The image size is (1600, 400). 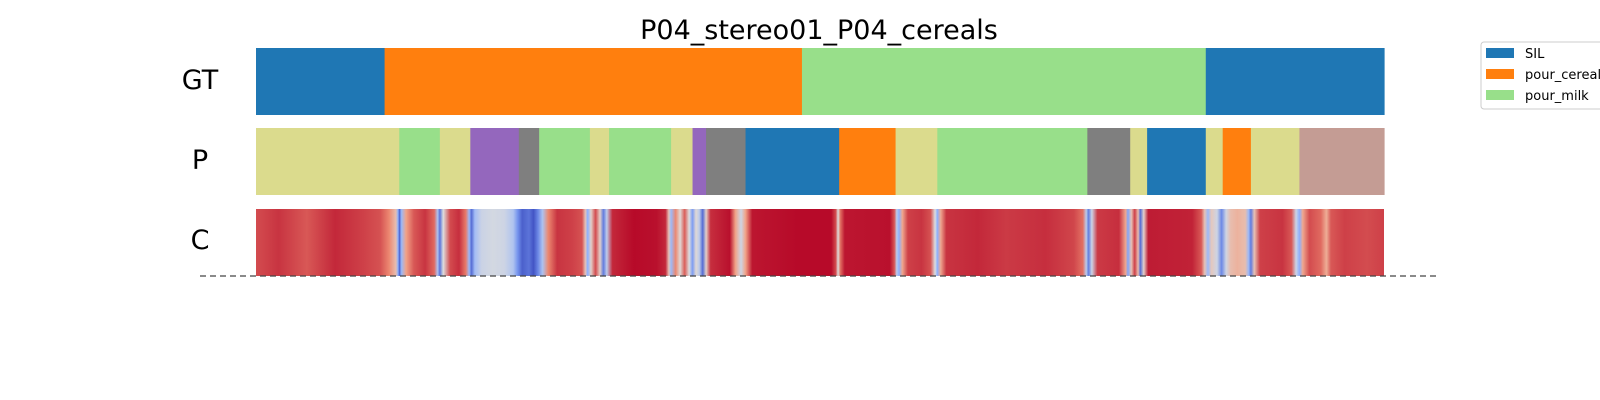 What do you see at coordinates (1562, 75) in the screenshot?
I see `legend-label-pour-cereals: pour_cereals` at bounding box center [1562, 75].